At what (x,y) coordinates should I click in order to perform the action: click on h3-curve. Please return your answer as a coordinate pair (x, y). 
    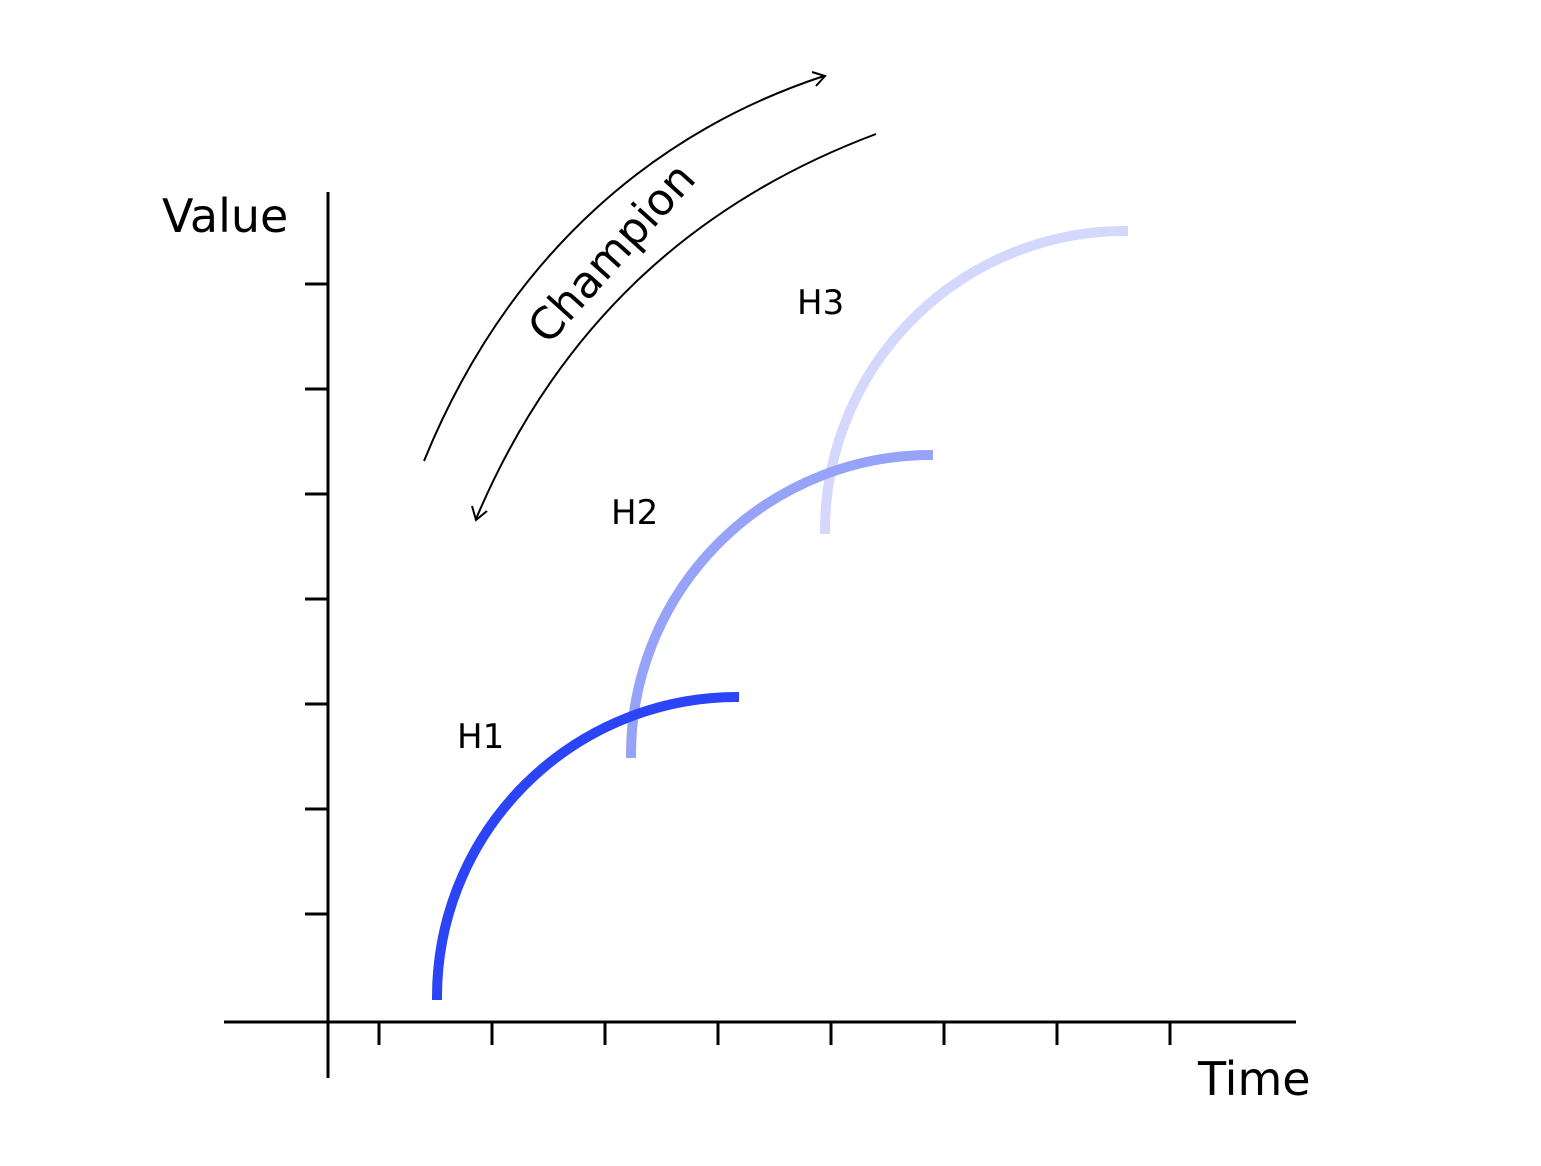
    Looking at the image, I should click on (974, 380).